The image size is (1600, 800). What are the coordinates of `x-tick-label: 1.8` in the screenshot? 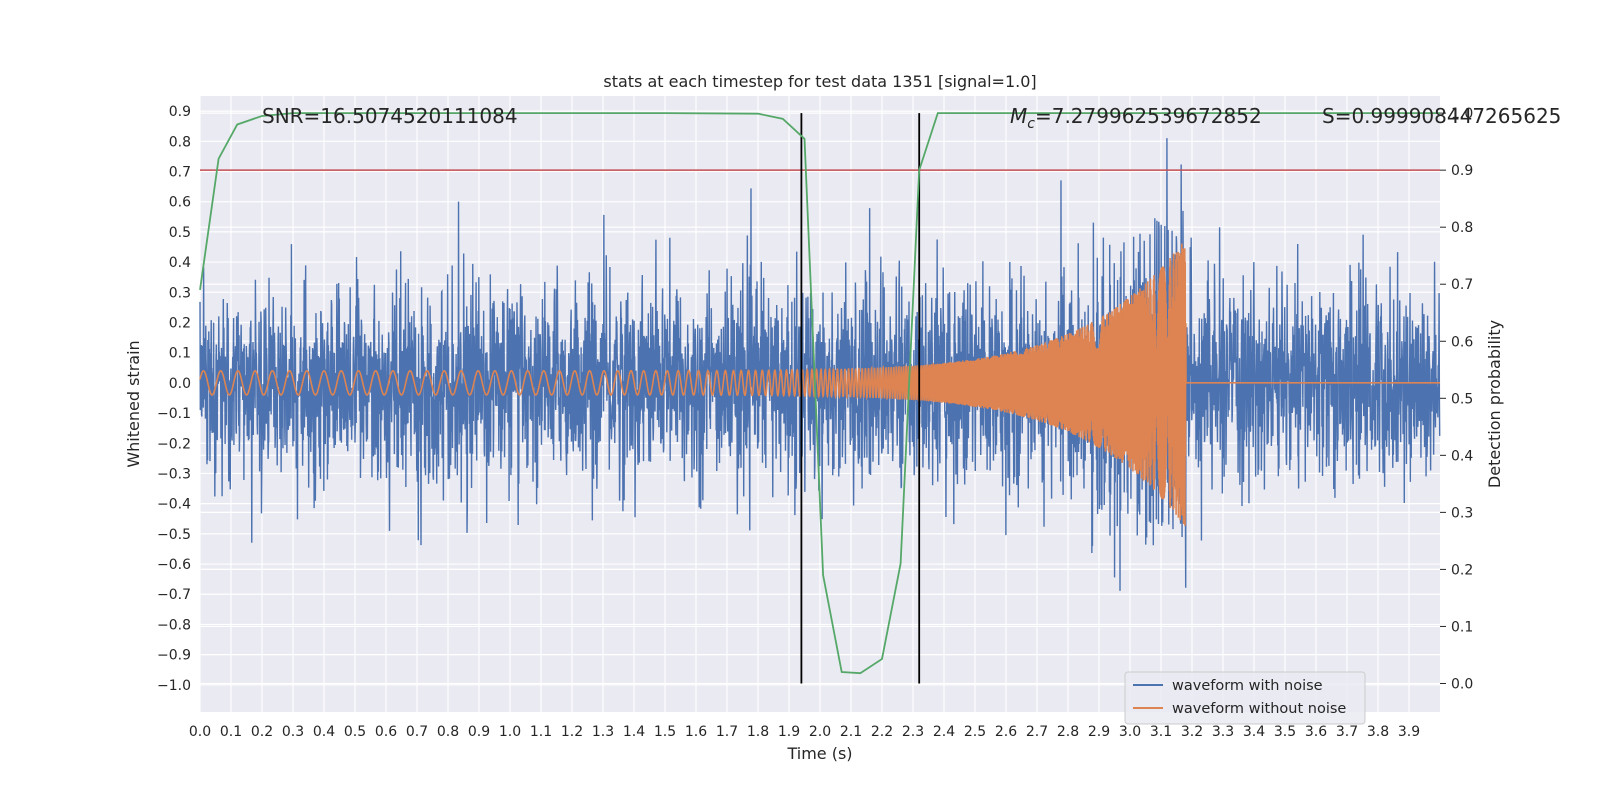 It's located at (758, 732).